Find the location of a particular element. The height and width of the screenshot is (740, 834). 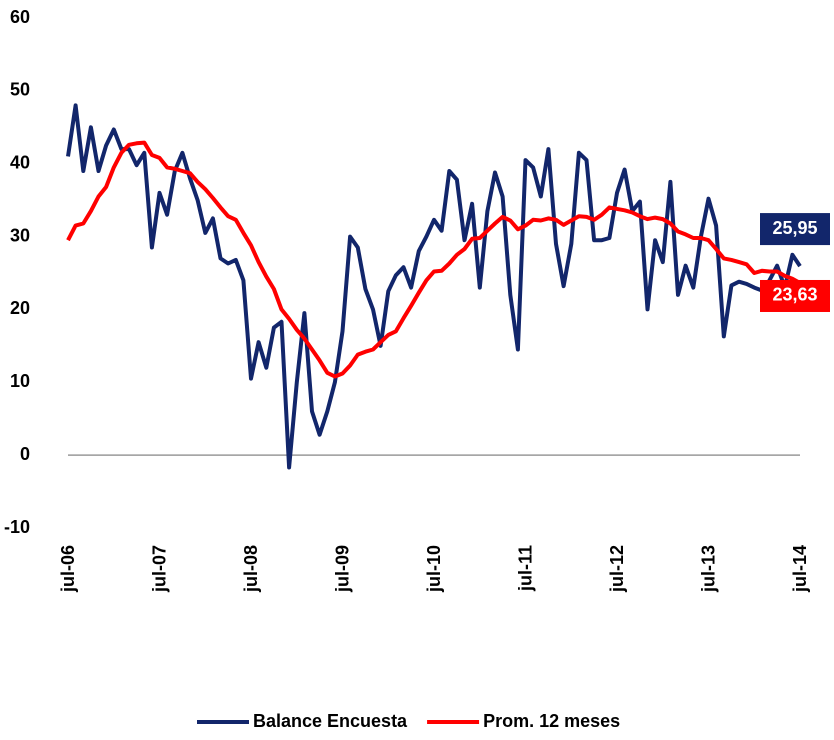

x-tick-label: jul-08 is located at coordinates (251, 569).